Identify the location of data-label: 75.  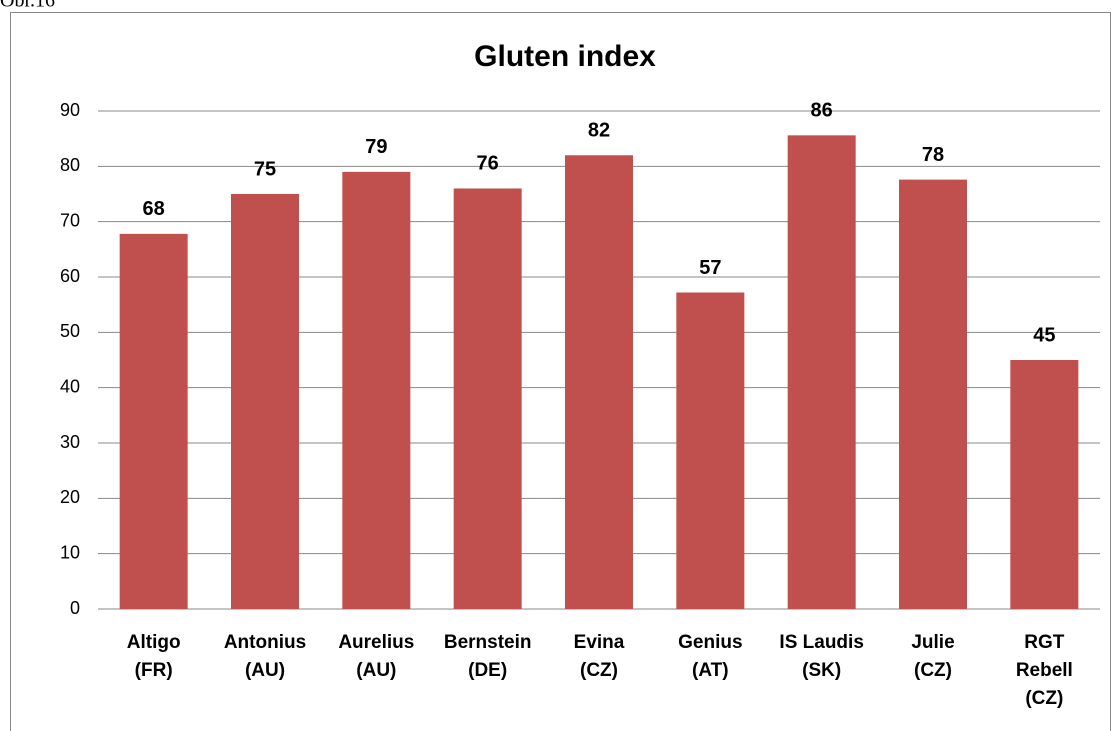
(265, 169).